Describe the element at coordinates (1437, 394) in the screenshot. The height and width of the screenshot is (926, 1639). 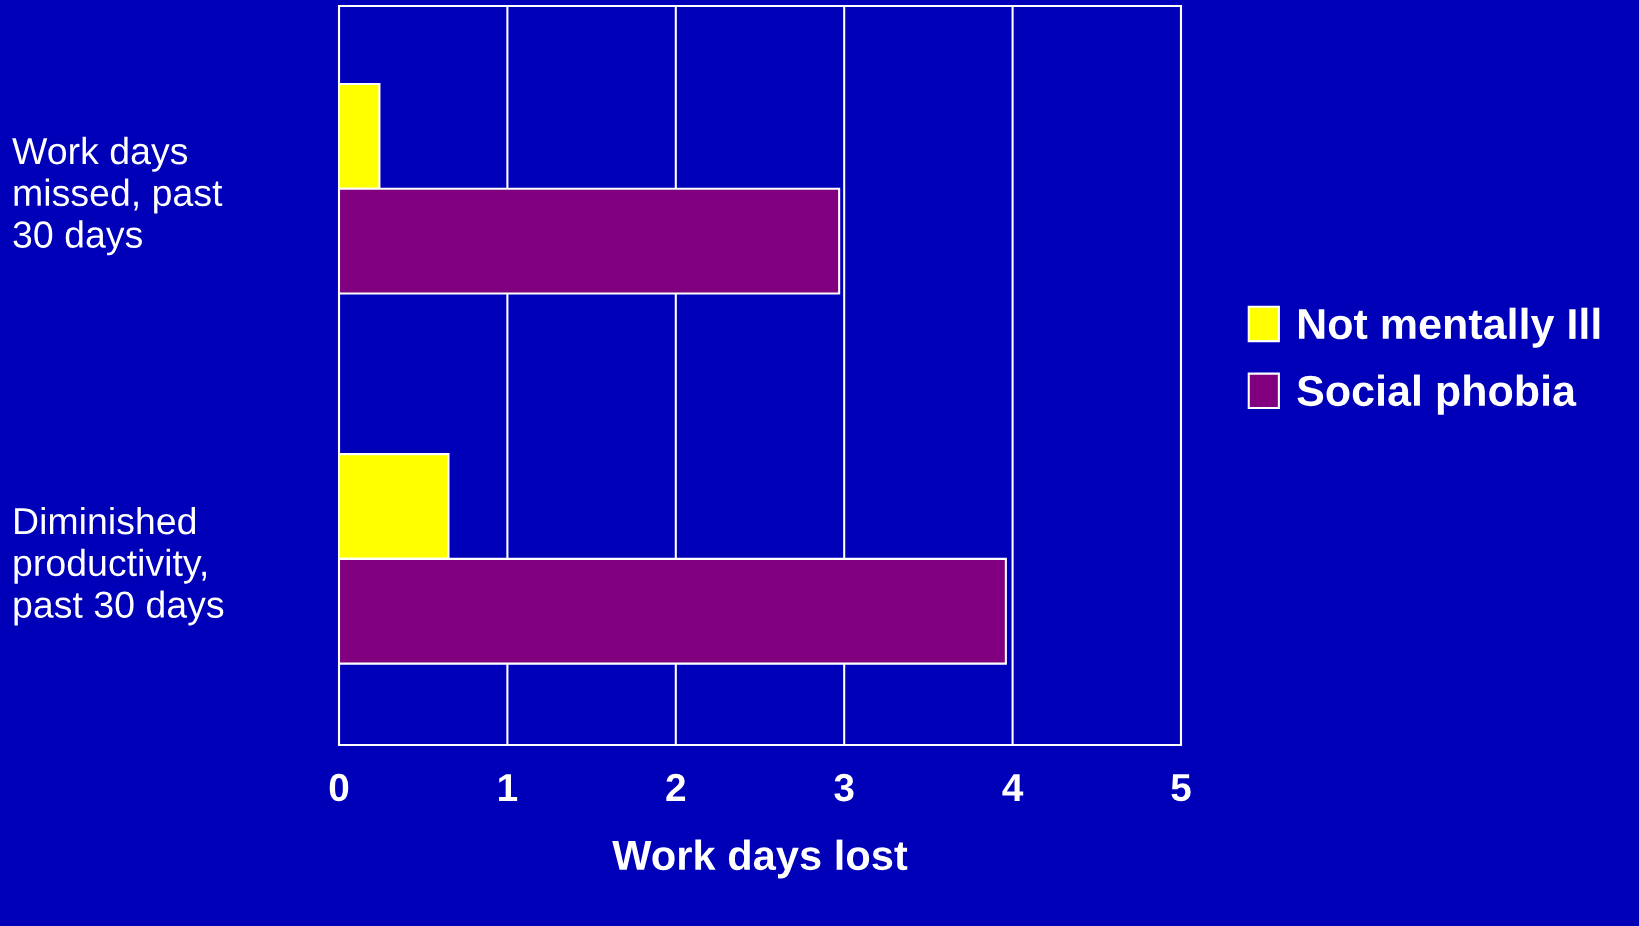
I see `legend-label: Social phobia` at that location.